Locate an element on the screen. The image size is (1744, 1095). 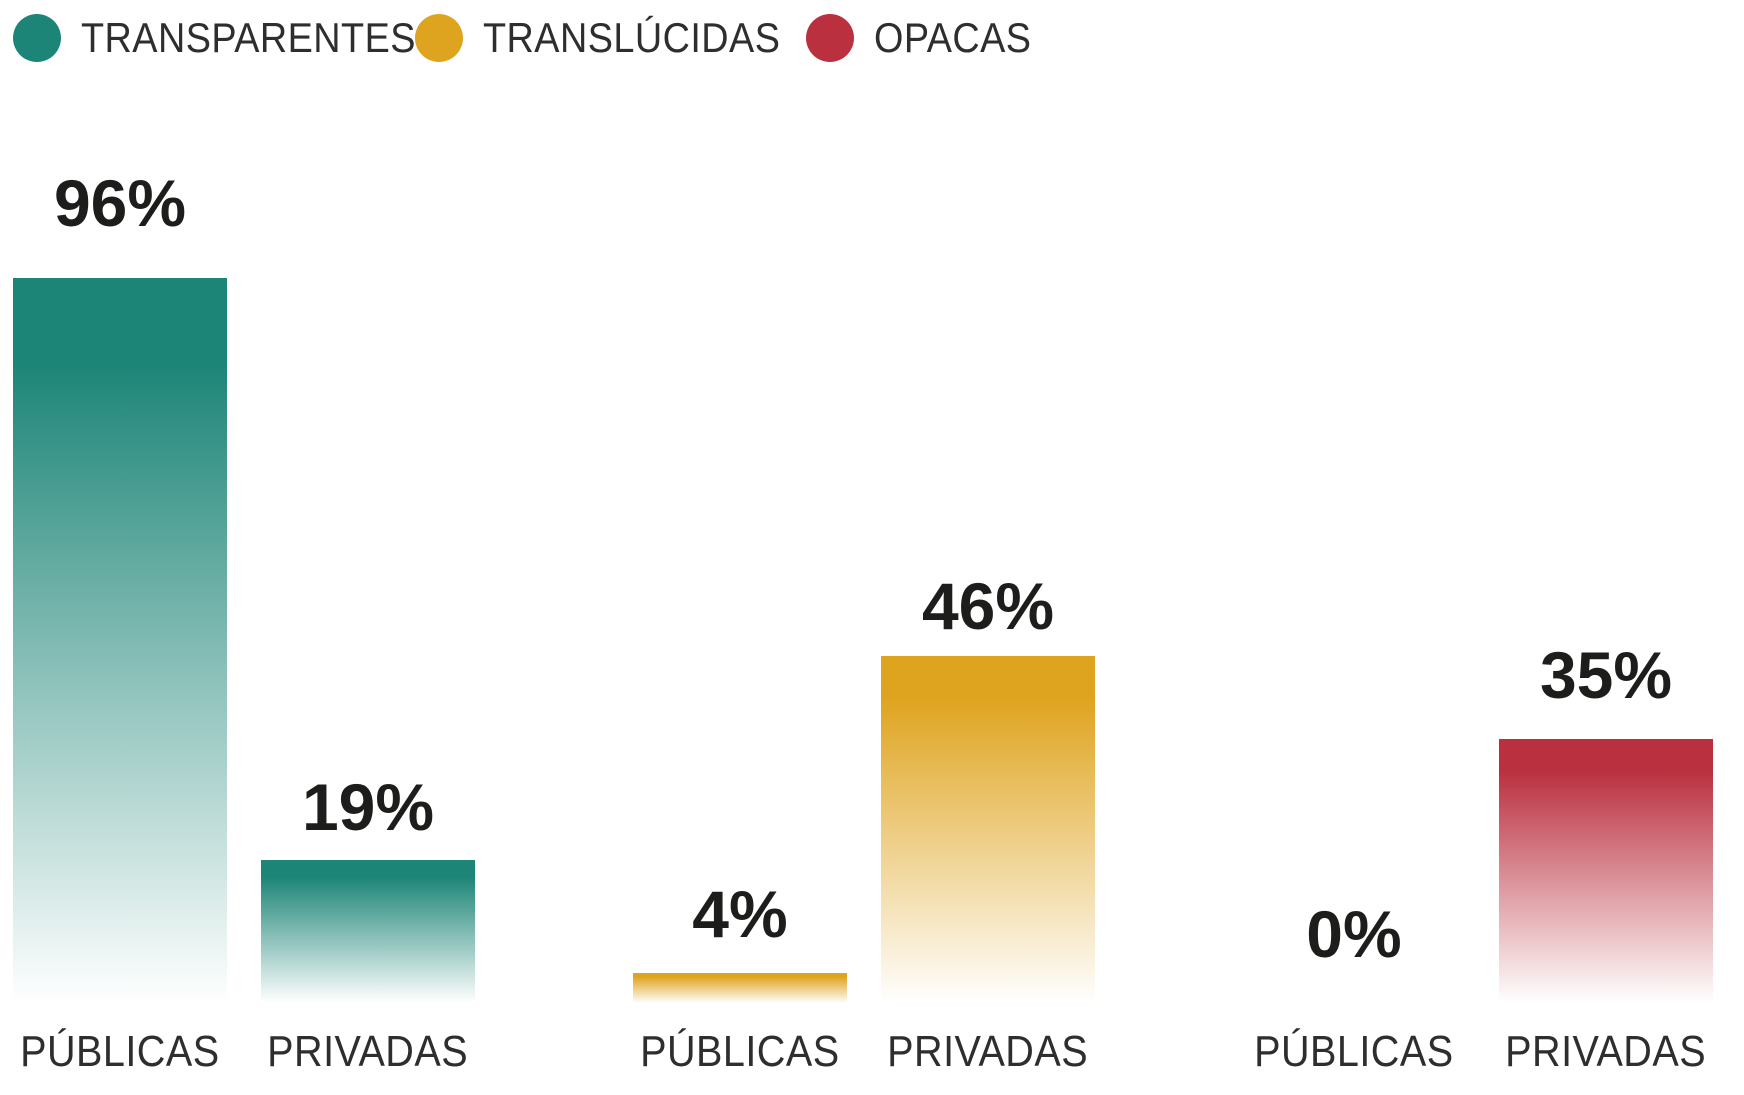
category-label-privadas-1: PRIVADAS is located at coordinates (368, 1051).